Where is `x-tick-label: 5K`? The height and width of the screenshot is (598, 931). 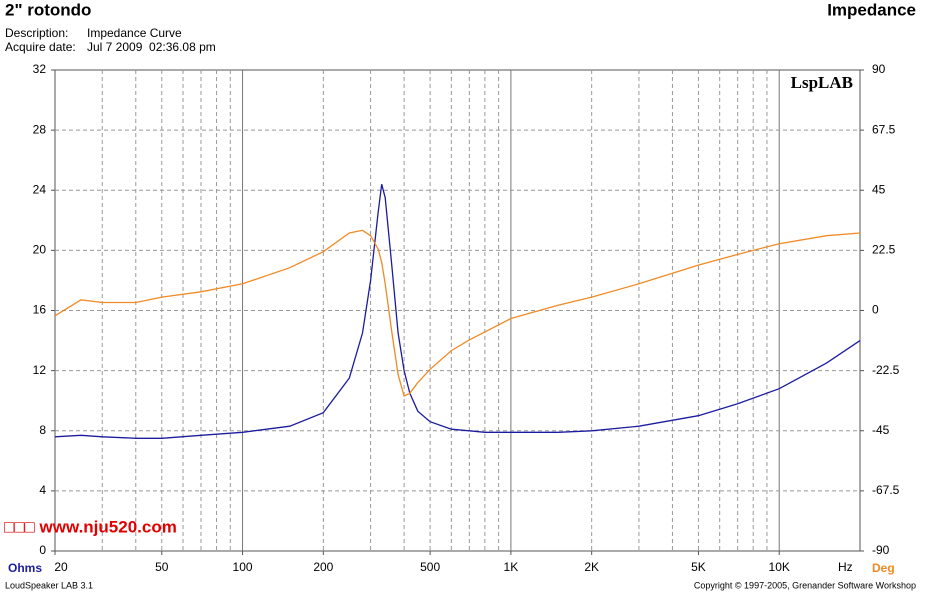
x-tick-label: 5K is located at coordinates (698, 567).